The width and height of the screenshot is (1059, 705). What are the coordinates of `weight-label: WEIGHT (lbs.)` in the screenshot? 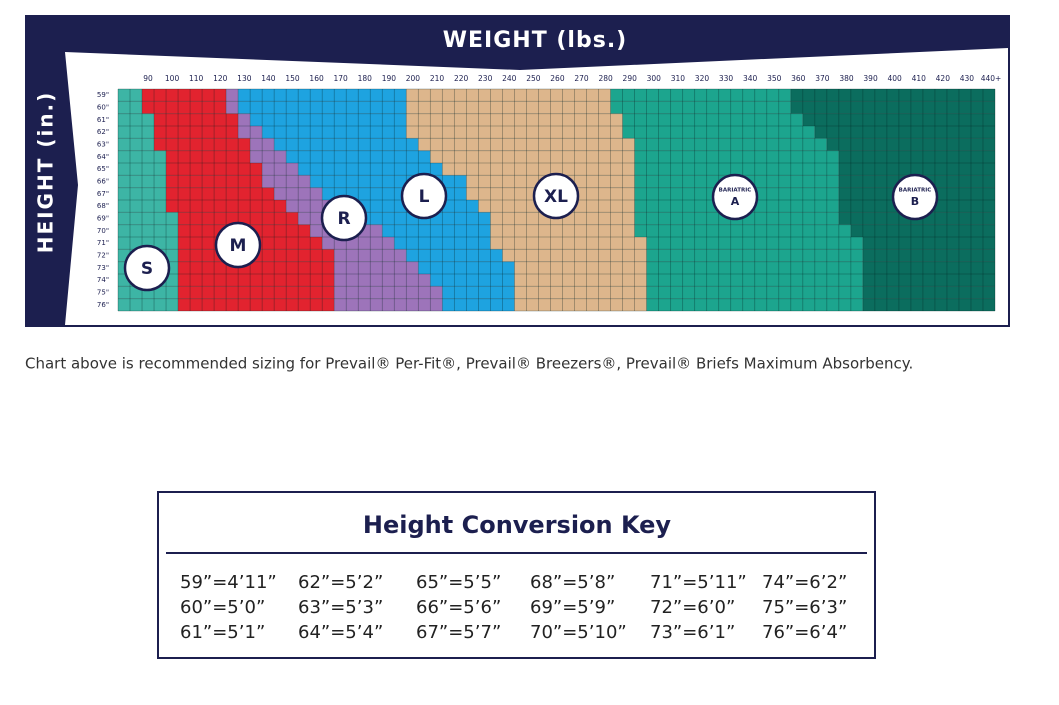 It's located at (535, 40).